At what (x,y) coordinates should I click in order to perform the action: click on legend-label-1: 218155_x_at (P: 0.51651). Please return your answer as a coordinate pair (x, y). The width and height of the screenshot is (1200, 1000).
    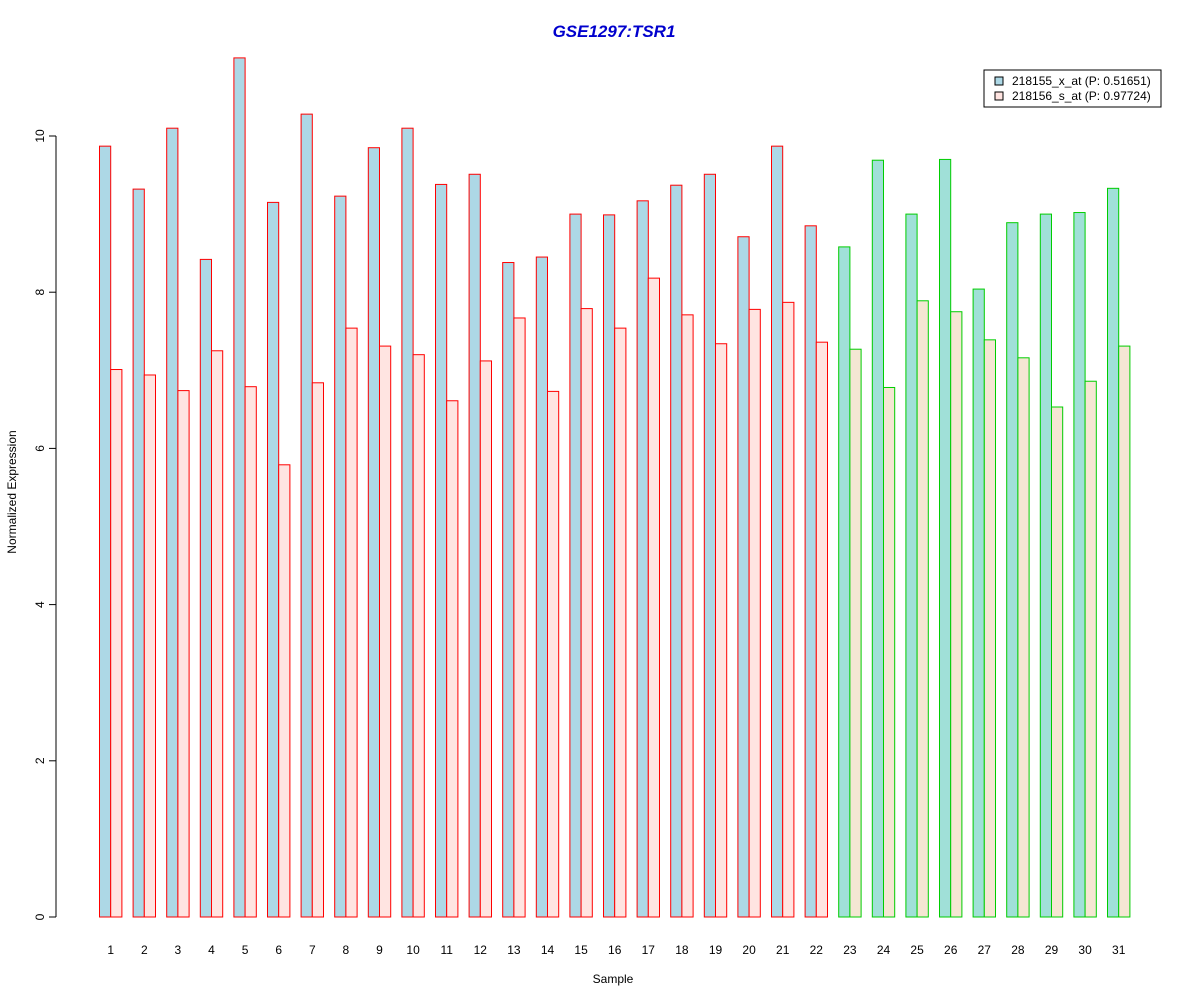
    Looking at the image, I should click on (1081, 81).